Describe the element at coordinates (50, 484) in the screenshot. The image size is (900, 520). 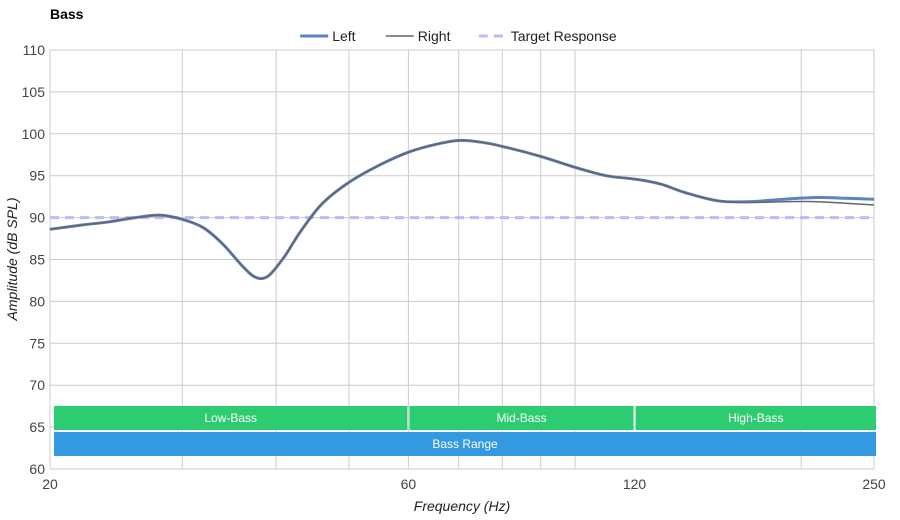
I see `x-tick-label: 20` at that location.